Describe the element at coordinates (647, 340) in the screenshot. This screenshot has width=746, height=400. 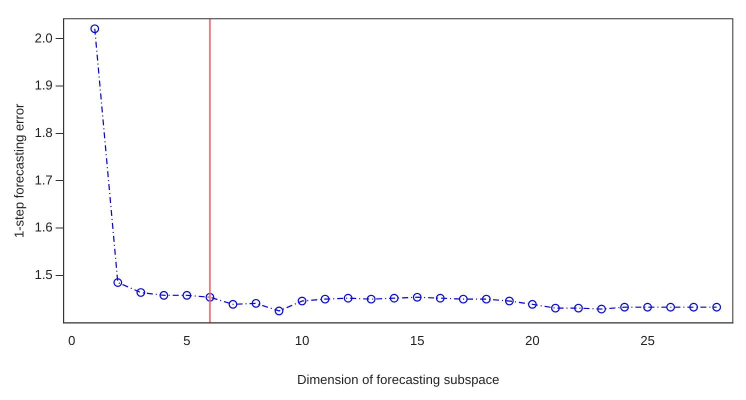
I see `x-tick-label: 25` at that location.